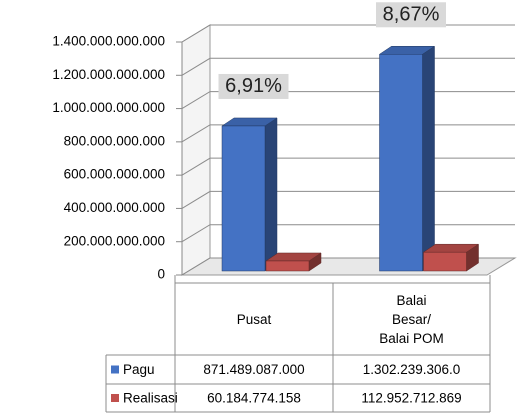  Describe the element at coordinates (254, 398) in the screenshot. I see `table-value: 60.184.774.158` at that location.